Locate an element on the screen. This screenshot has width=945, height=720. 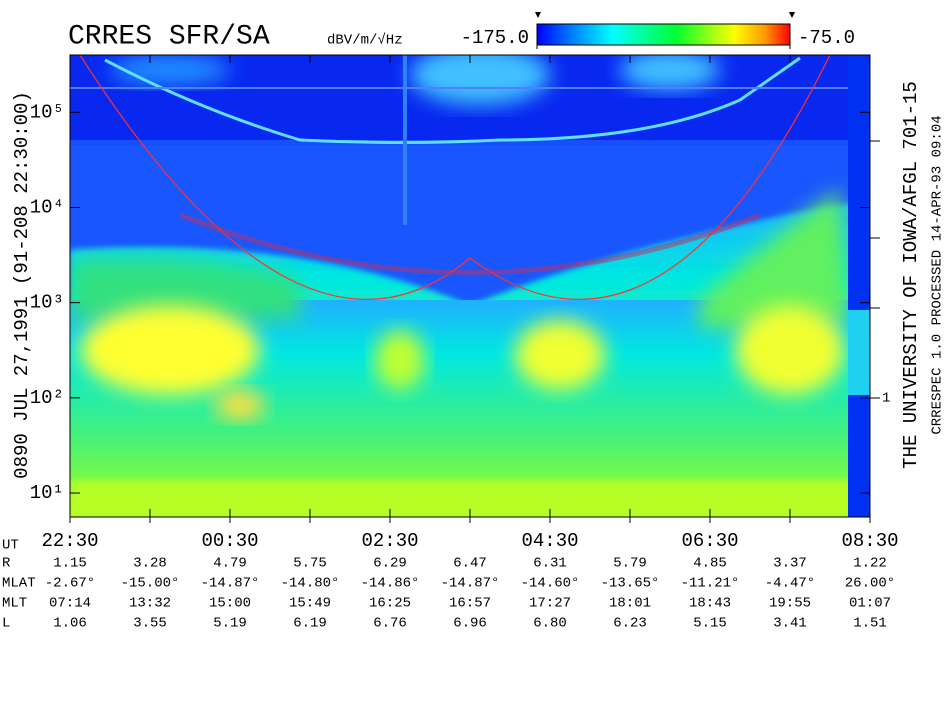
ephemeris-value: 6.47 is located at coordinates (470, 564).